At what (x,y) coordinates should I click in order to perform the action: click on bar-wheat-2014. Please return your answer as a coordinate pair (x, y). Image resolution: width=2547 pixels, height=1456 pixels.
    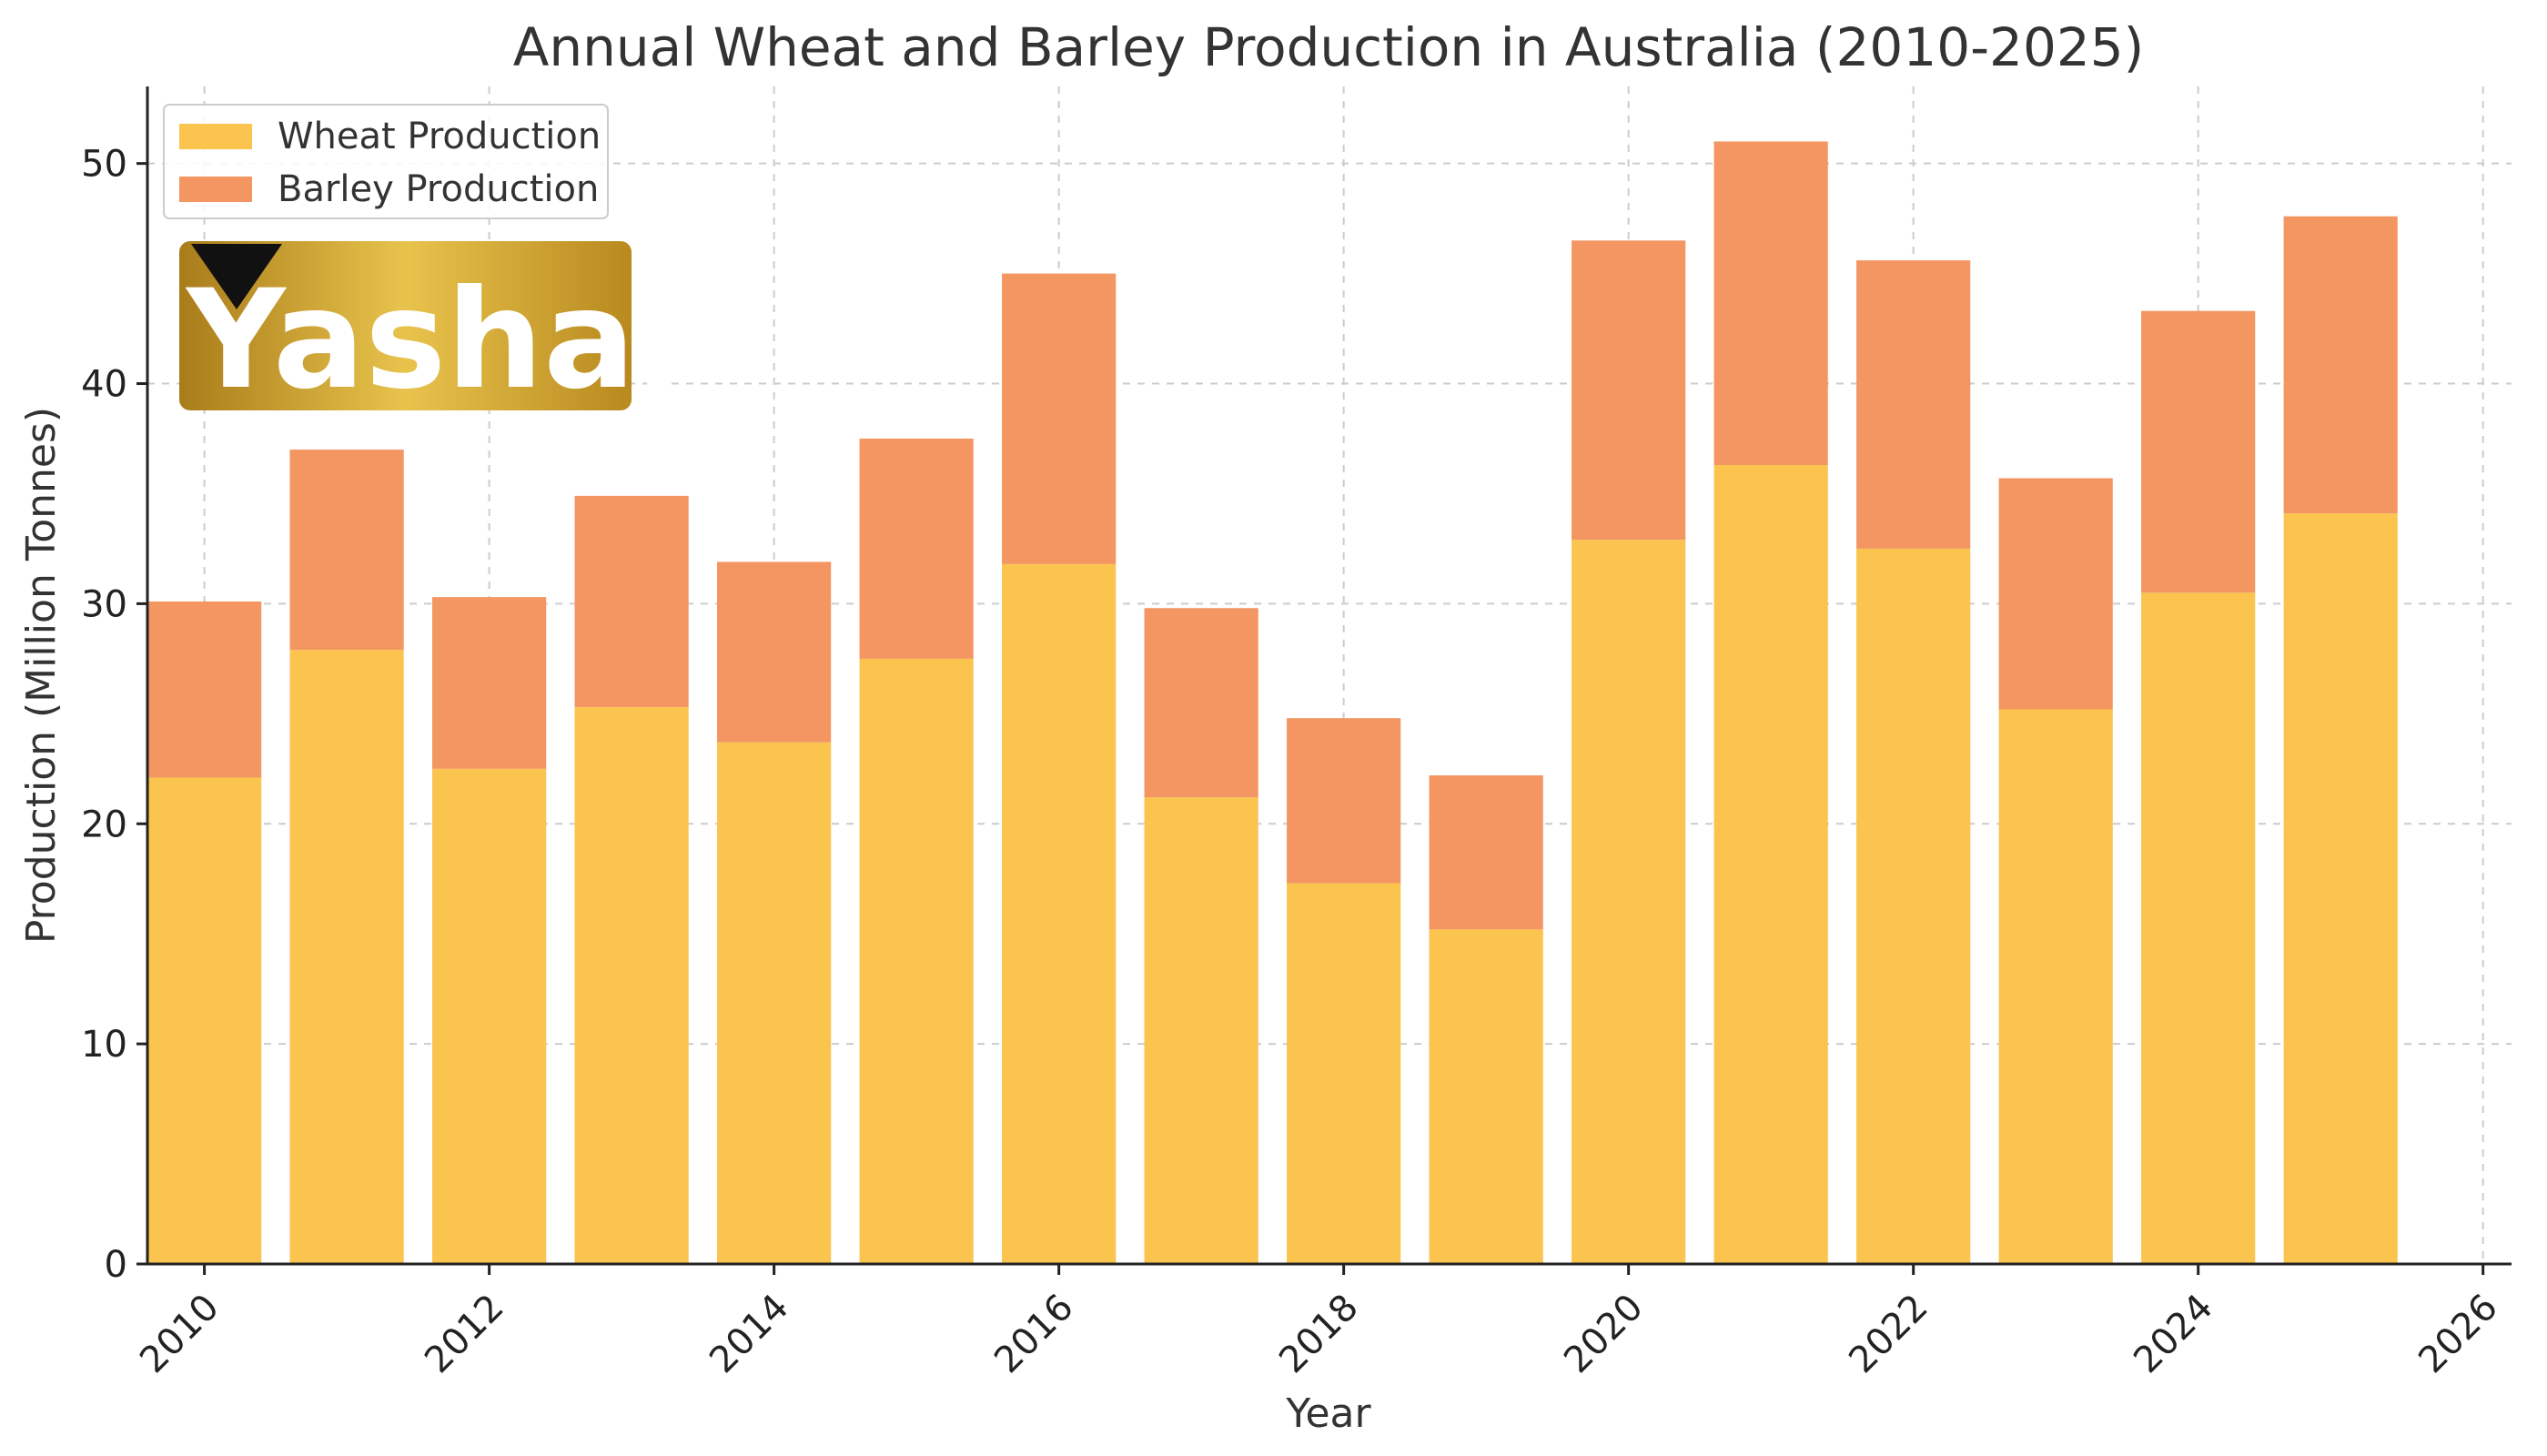
    Looking at the image, I should click on (775, 1003).